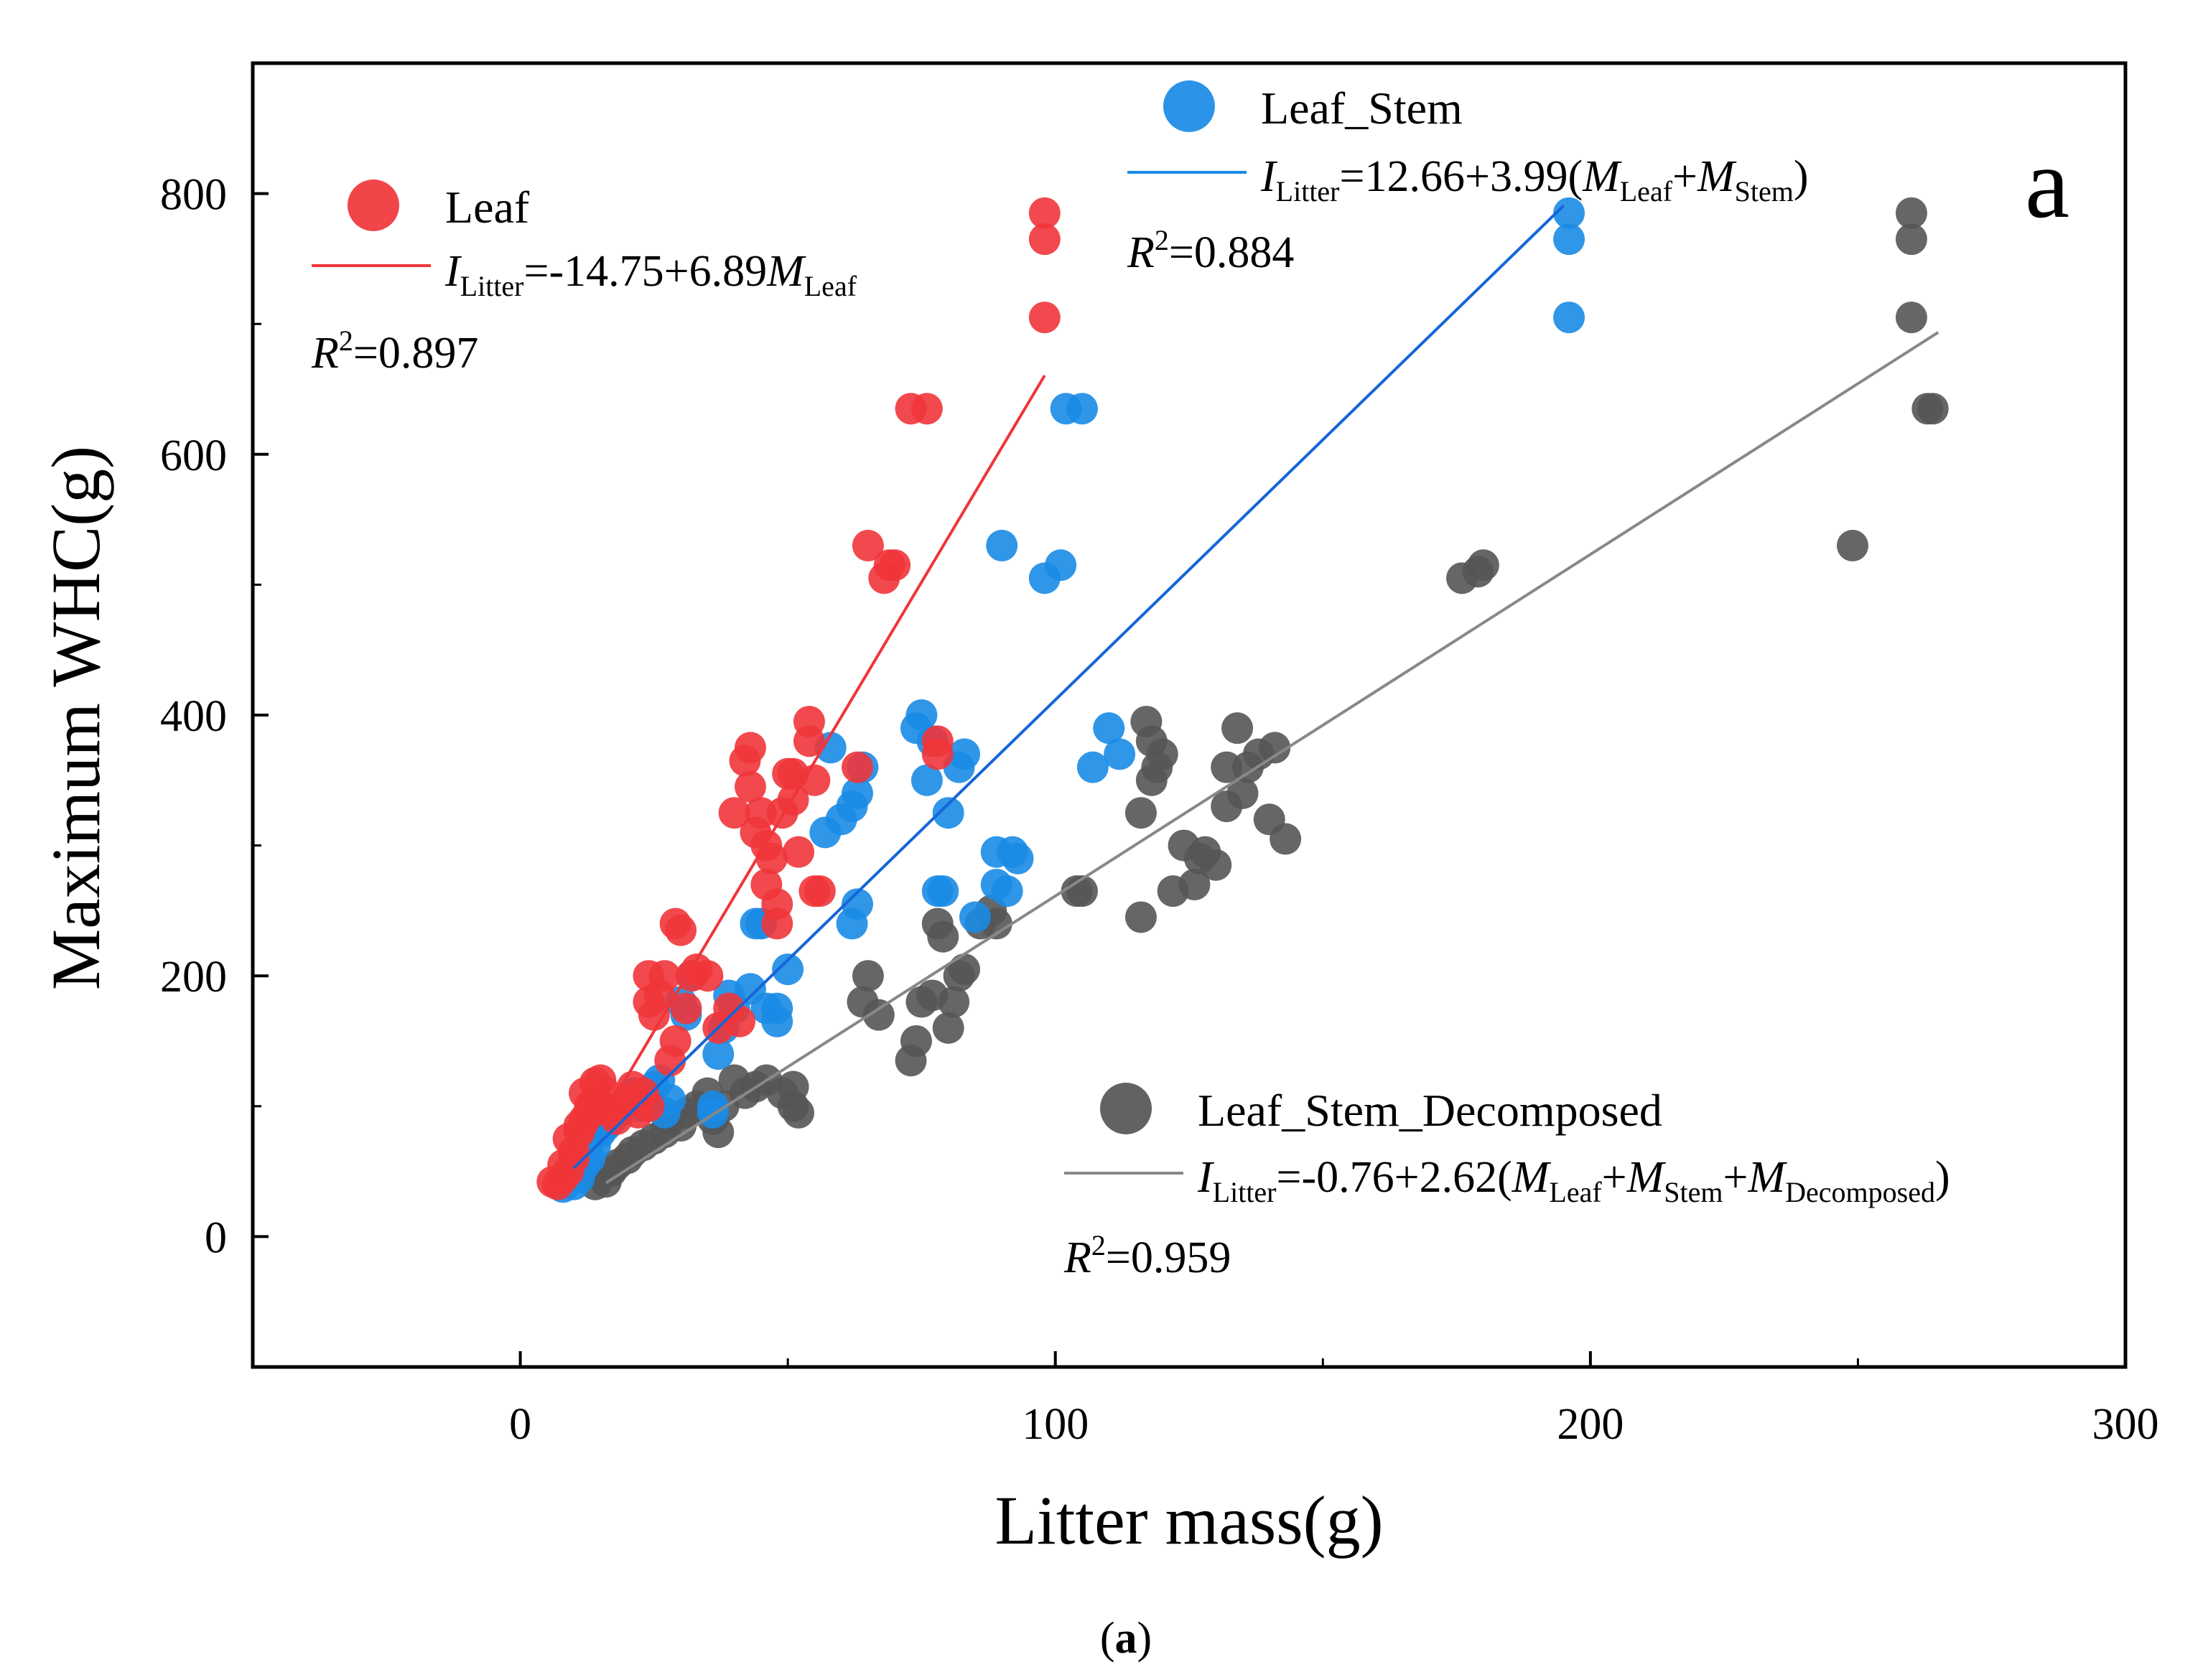 The height and width of the screenshot is (1680, 2203). Describe the element at coordinates (193, 716) in the screenshot. I see `y-tick-label: 400` at that location.